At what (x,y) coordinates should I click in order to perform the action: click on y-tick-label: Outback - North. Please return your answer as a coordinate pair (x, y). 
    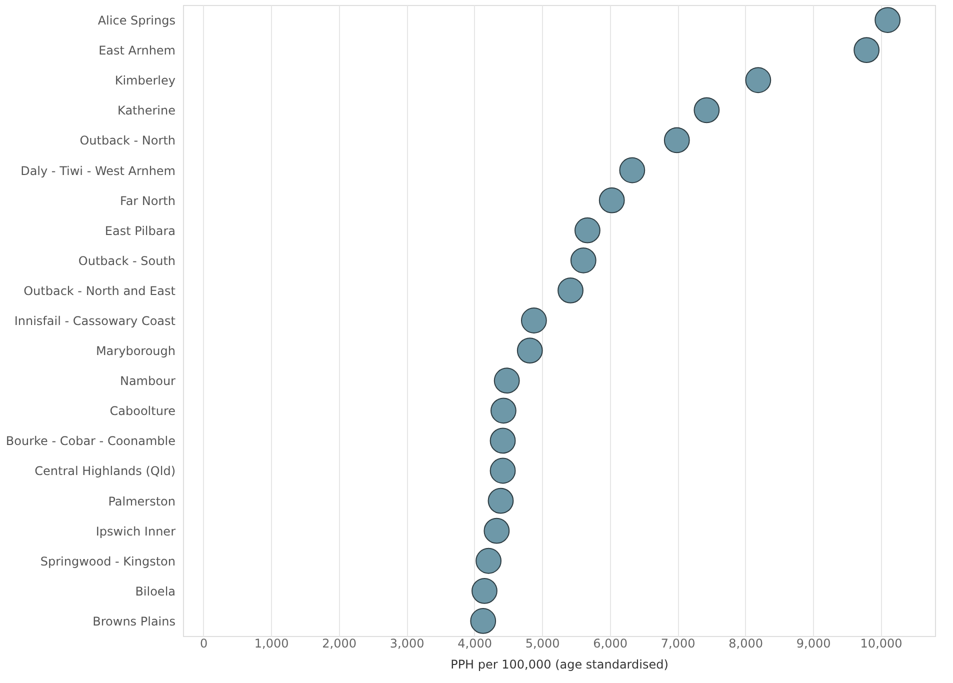
    Looking at the image, I should click on (128, 141).